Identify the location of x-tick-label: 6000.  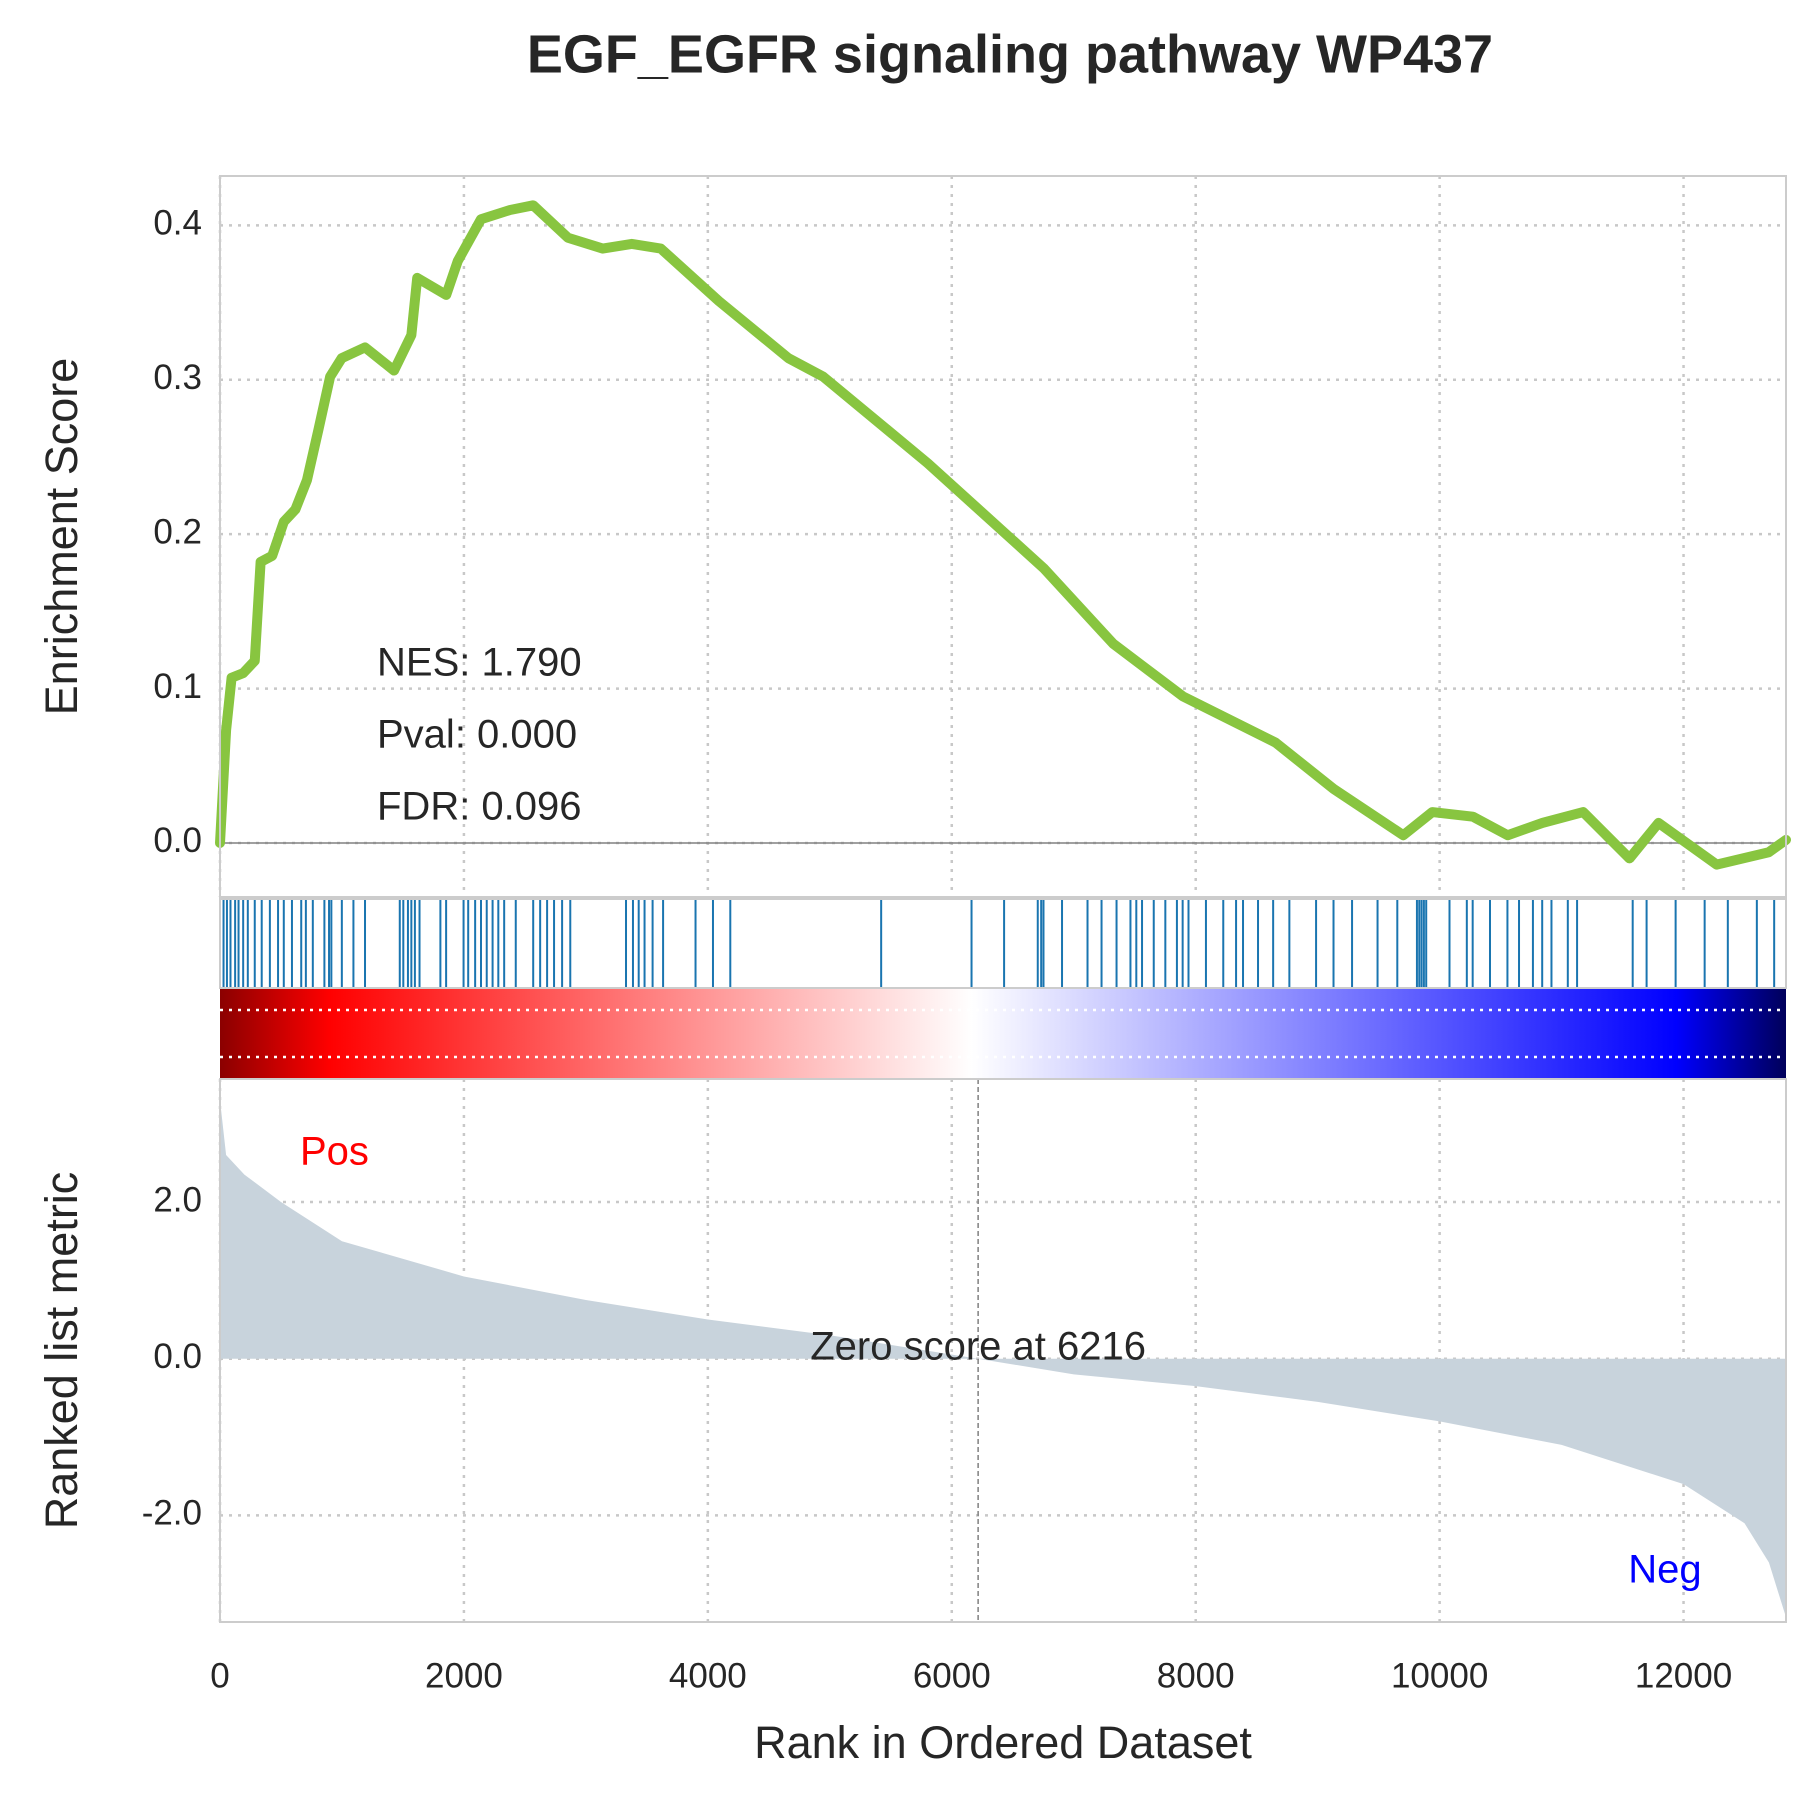
(952, 1675).